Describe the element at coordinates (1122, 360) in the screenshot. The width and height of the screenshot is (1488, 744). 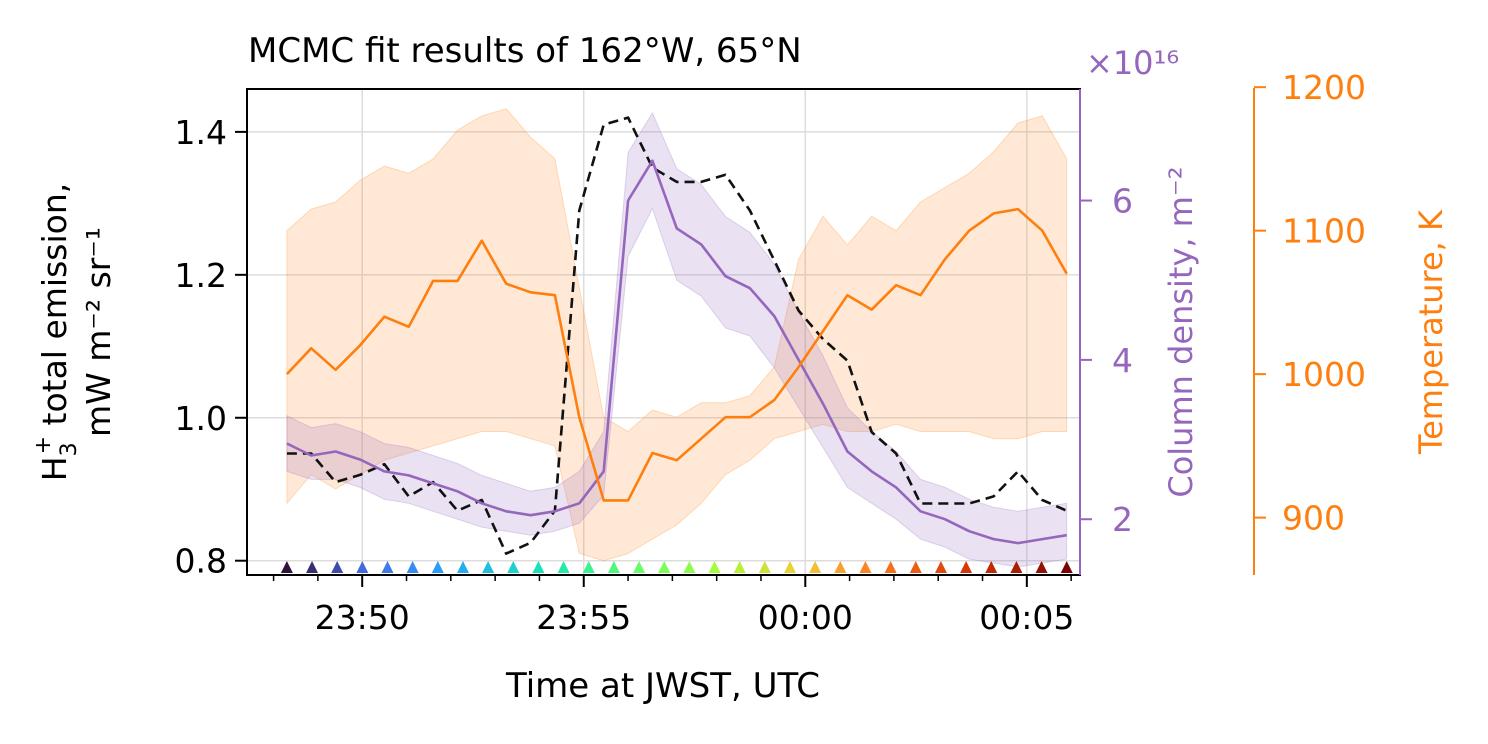
I see `density-tick-label: 4` at that location.